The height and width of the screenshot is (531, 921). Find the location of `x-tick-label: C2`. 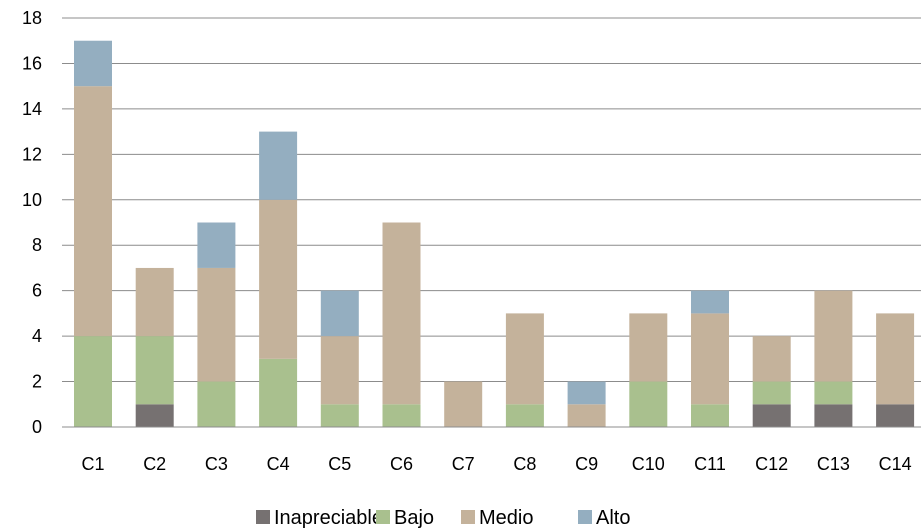

x-tick-label: C2 is located at coordinates (154, 464).